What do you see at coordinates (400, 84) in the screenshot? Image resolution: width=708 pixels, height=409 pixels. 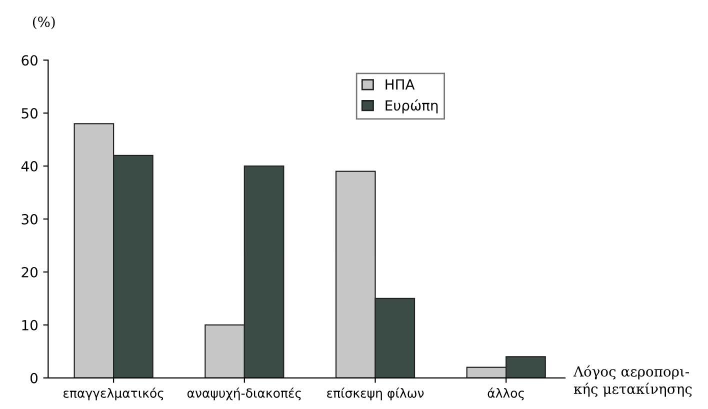 I see `legend-label: ΗΠΑ` at bounding box center [400, 84].